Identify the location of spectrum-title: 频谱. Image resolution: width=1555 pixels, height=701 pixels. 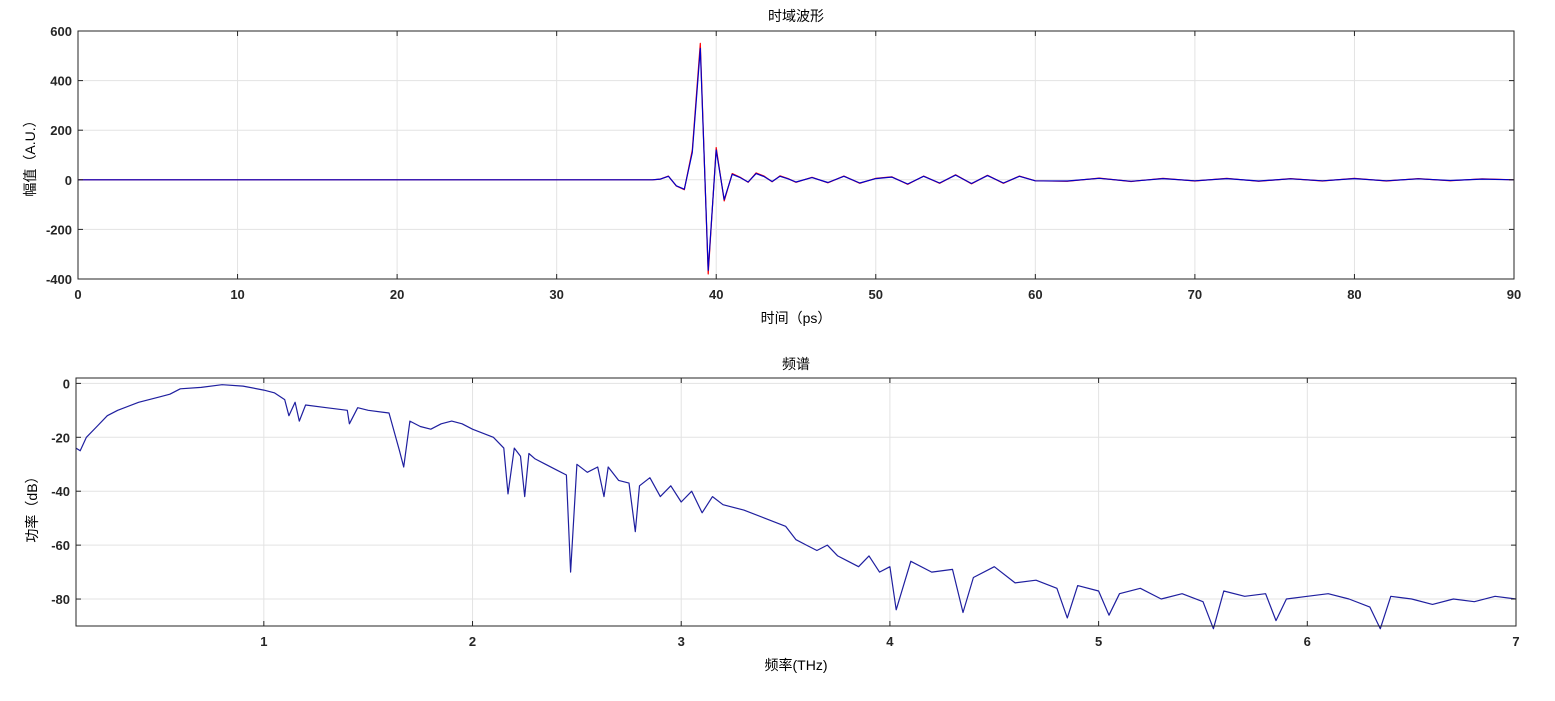
(796, 364).